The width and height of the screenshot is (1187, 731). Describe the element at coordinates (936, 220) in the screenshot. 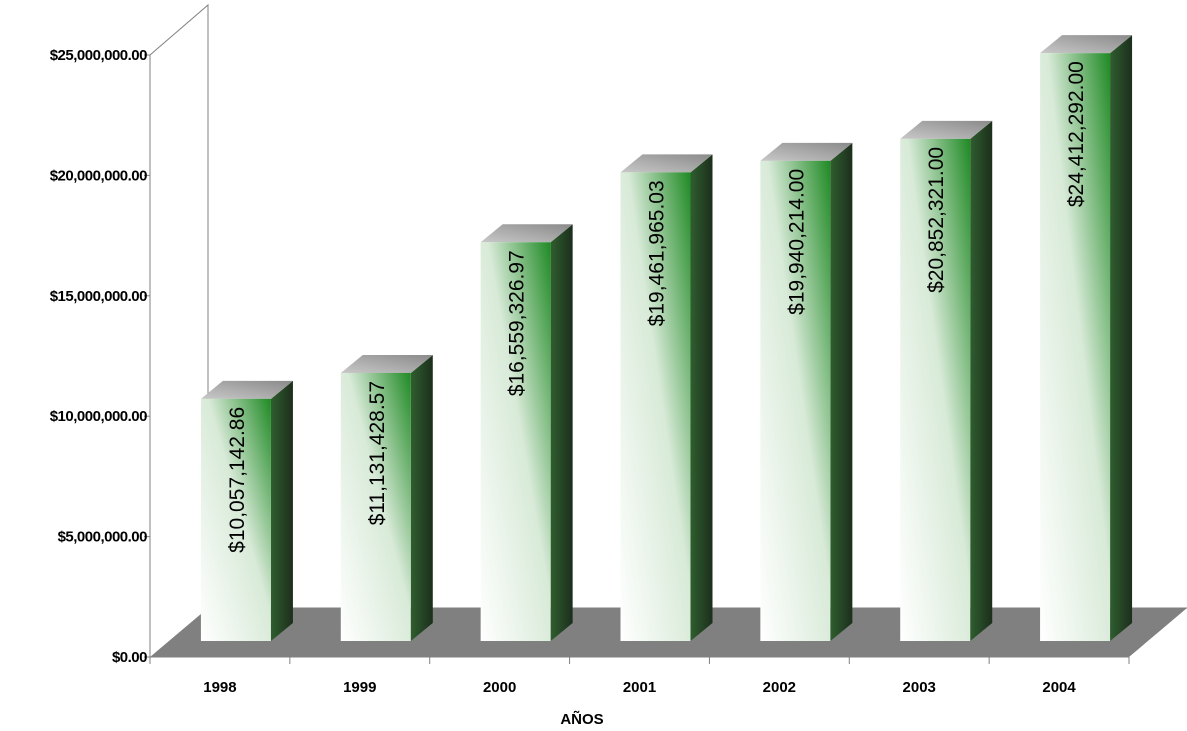

I see `bar-data-label: $20,852,321.00` at that location.